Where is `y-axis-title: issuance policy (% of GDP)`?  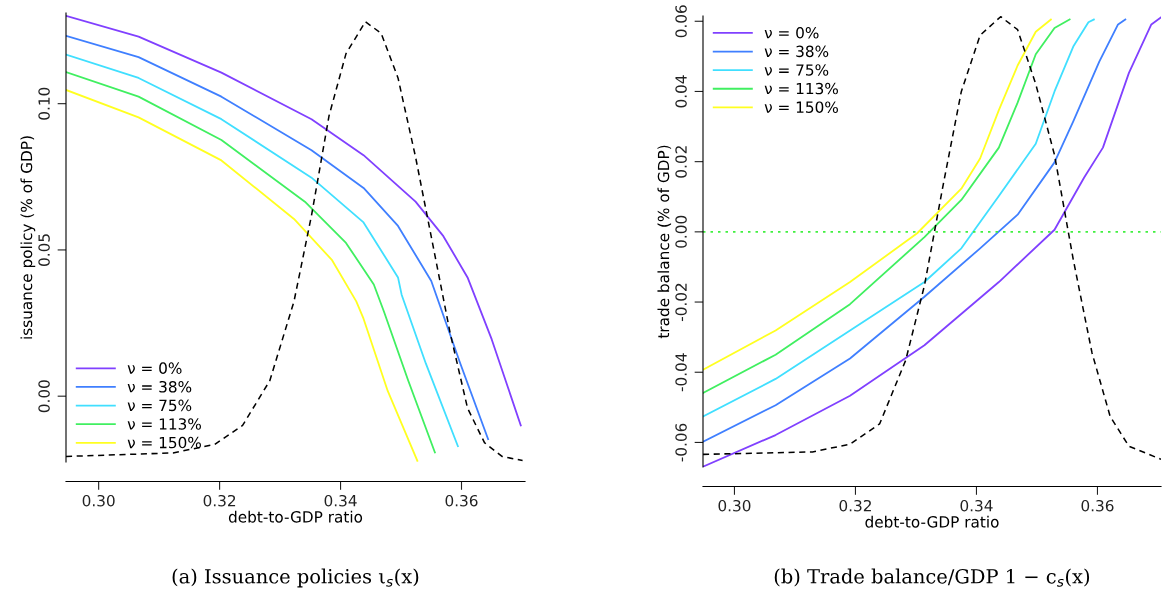
y-axis-title: issuance policy (% of GDP) is located at coordinates (28, 237).